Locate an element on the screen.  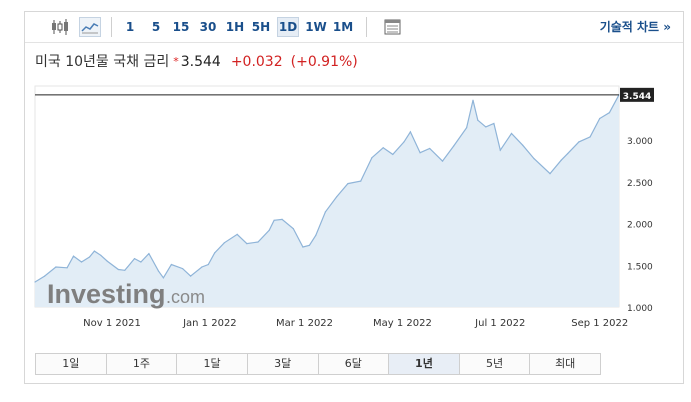
y-tick-label: 2.000 is located at coordinates (640, 226).